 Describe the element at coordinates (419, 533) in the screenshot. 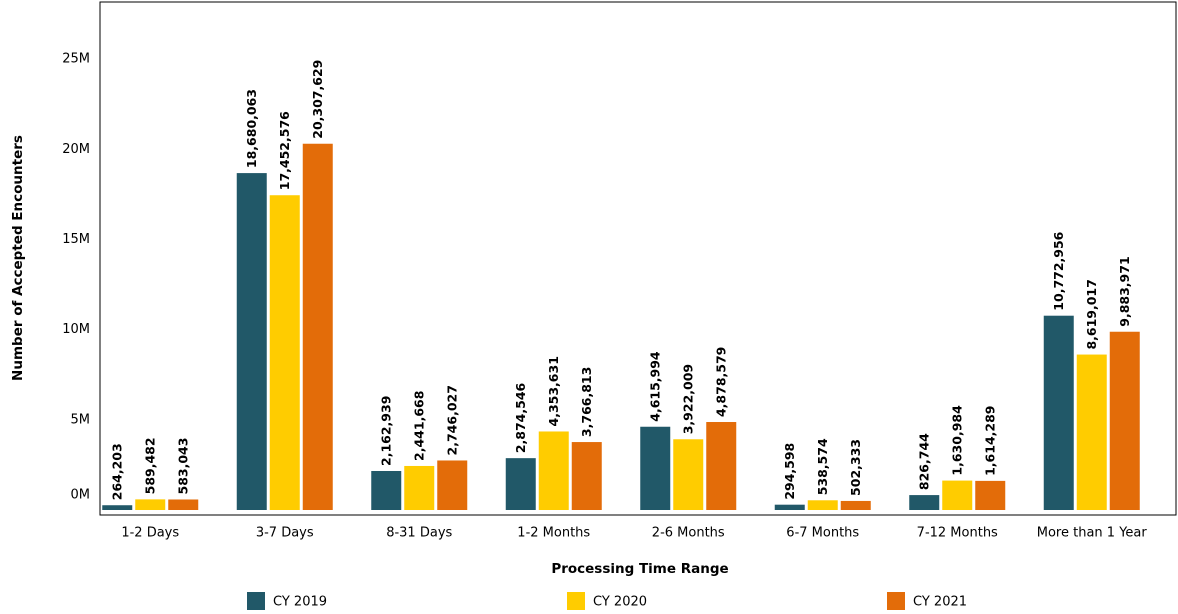

I see `x-tick-label: 8-31 Days` at that location.